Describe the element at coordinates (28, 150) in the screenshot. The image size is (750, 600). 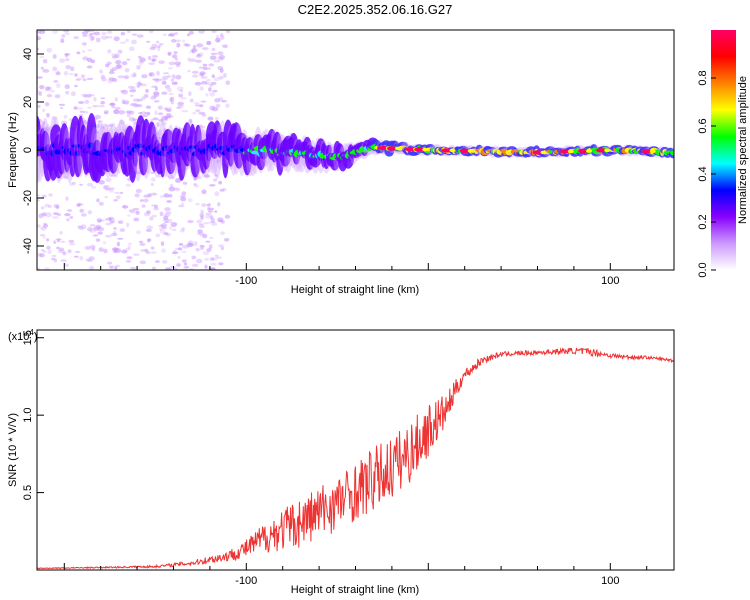
I see `y-tick-label: 0` at that location.